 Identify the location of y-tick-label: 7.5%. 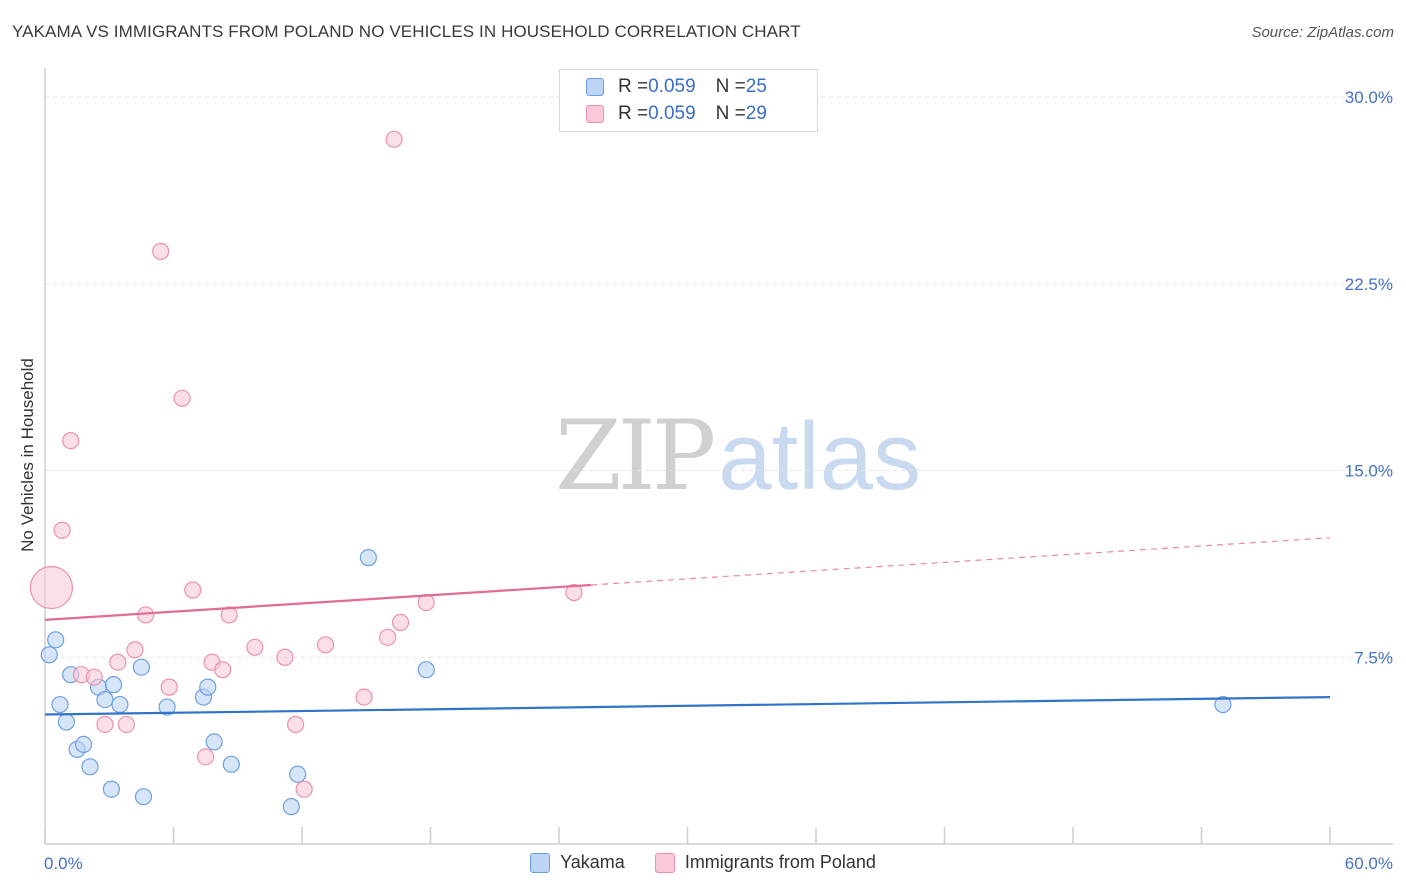
(1373, 657).